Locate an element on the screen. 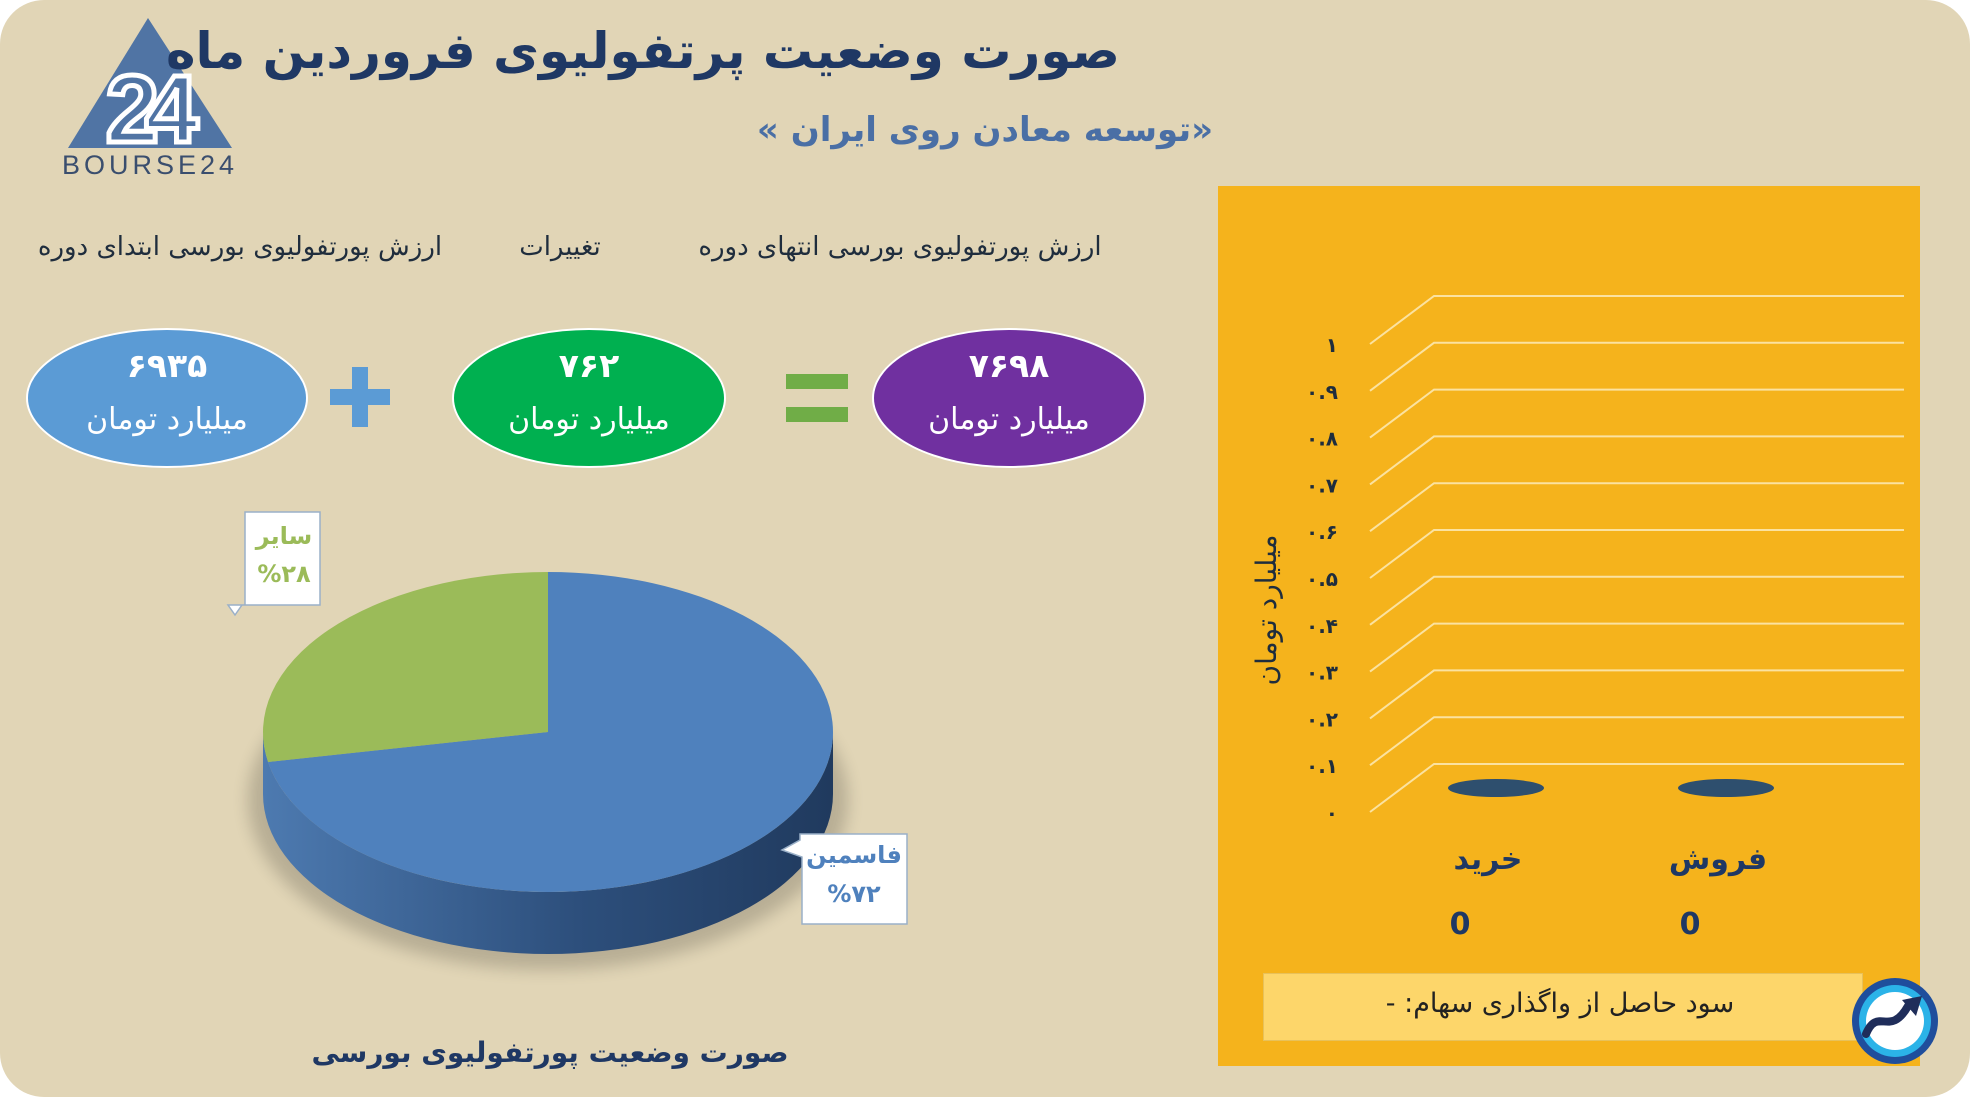 The width and height of the screenshot is (1970, 1097). pie-slices is located at coordinates (548, 732).